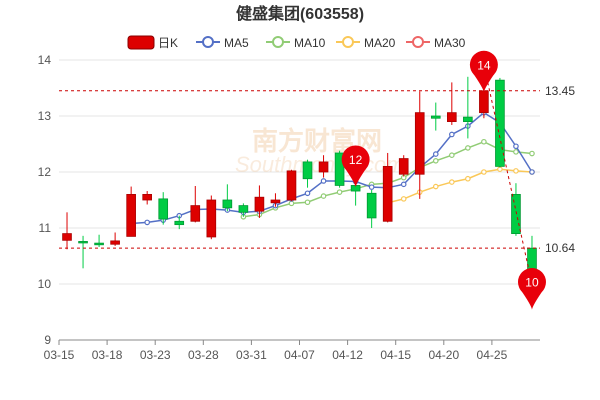 This screenshot has width=600, height=400. Describe the element at coordinates (236, 43) in the screenshot. I see `legend-label: MA5` at that location.